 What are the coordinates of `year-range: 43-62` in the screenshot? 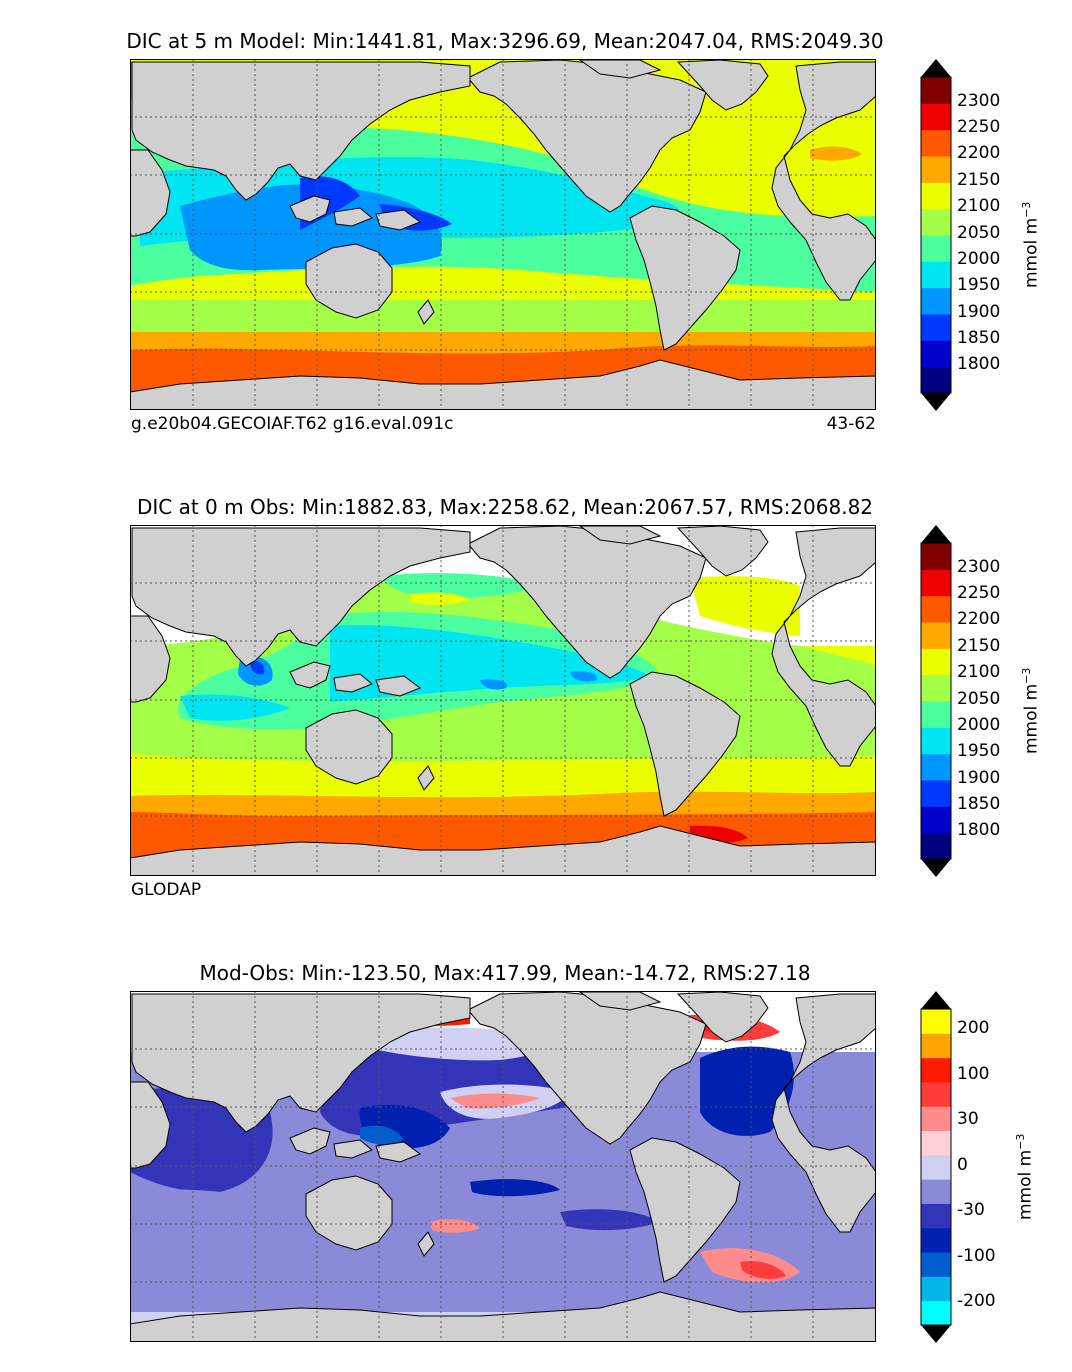 It's located at (851, 424).